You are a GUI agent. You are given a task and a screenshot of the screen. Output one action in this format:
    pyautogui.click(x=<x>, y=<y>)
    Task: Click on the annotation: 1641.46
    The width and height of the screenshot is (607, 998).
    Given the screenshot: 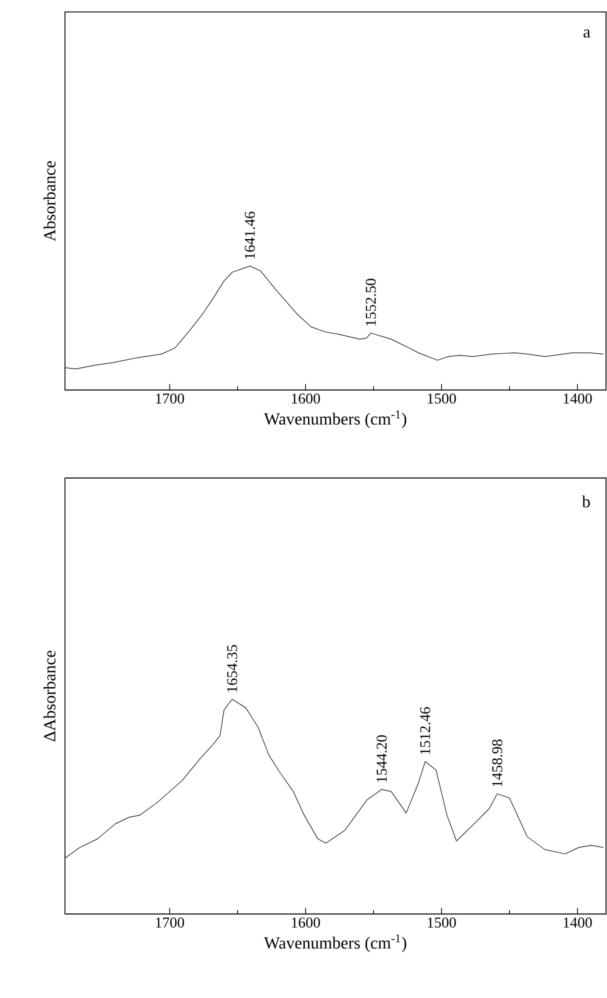 What is the action you would take?
    pyautogui.click(x=249, y=235)
    